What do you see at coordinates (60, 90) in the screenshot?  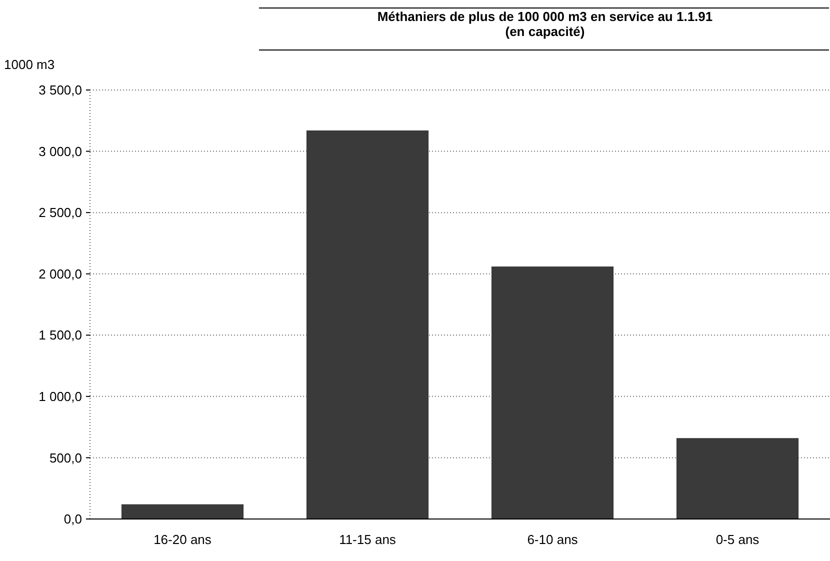 I see `y-tick-label: 3 500,0` at bounding box center [60, 90].